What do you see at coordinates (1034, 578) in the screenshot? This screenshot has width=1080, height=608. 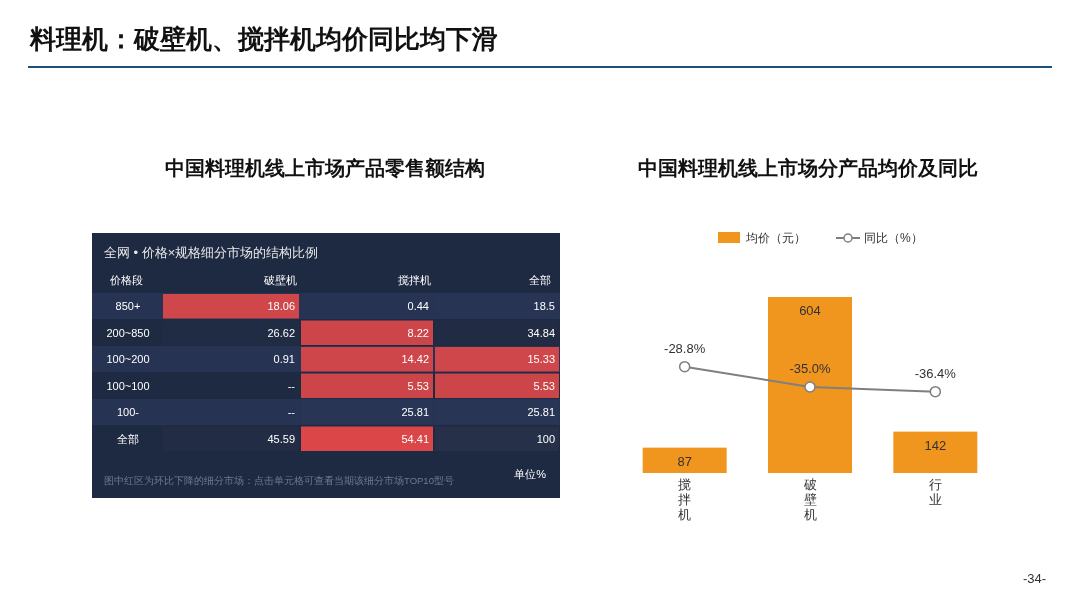 I see `text: -34-` at bounding box center [1034, 578].